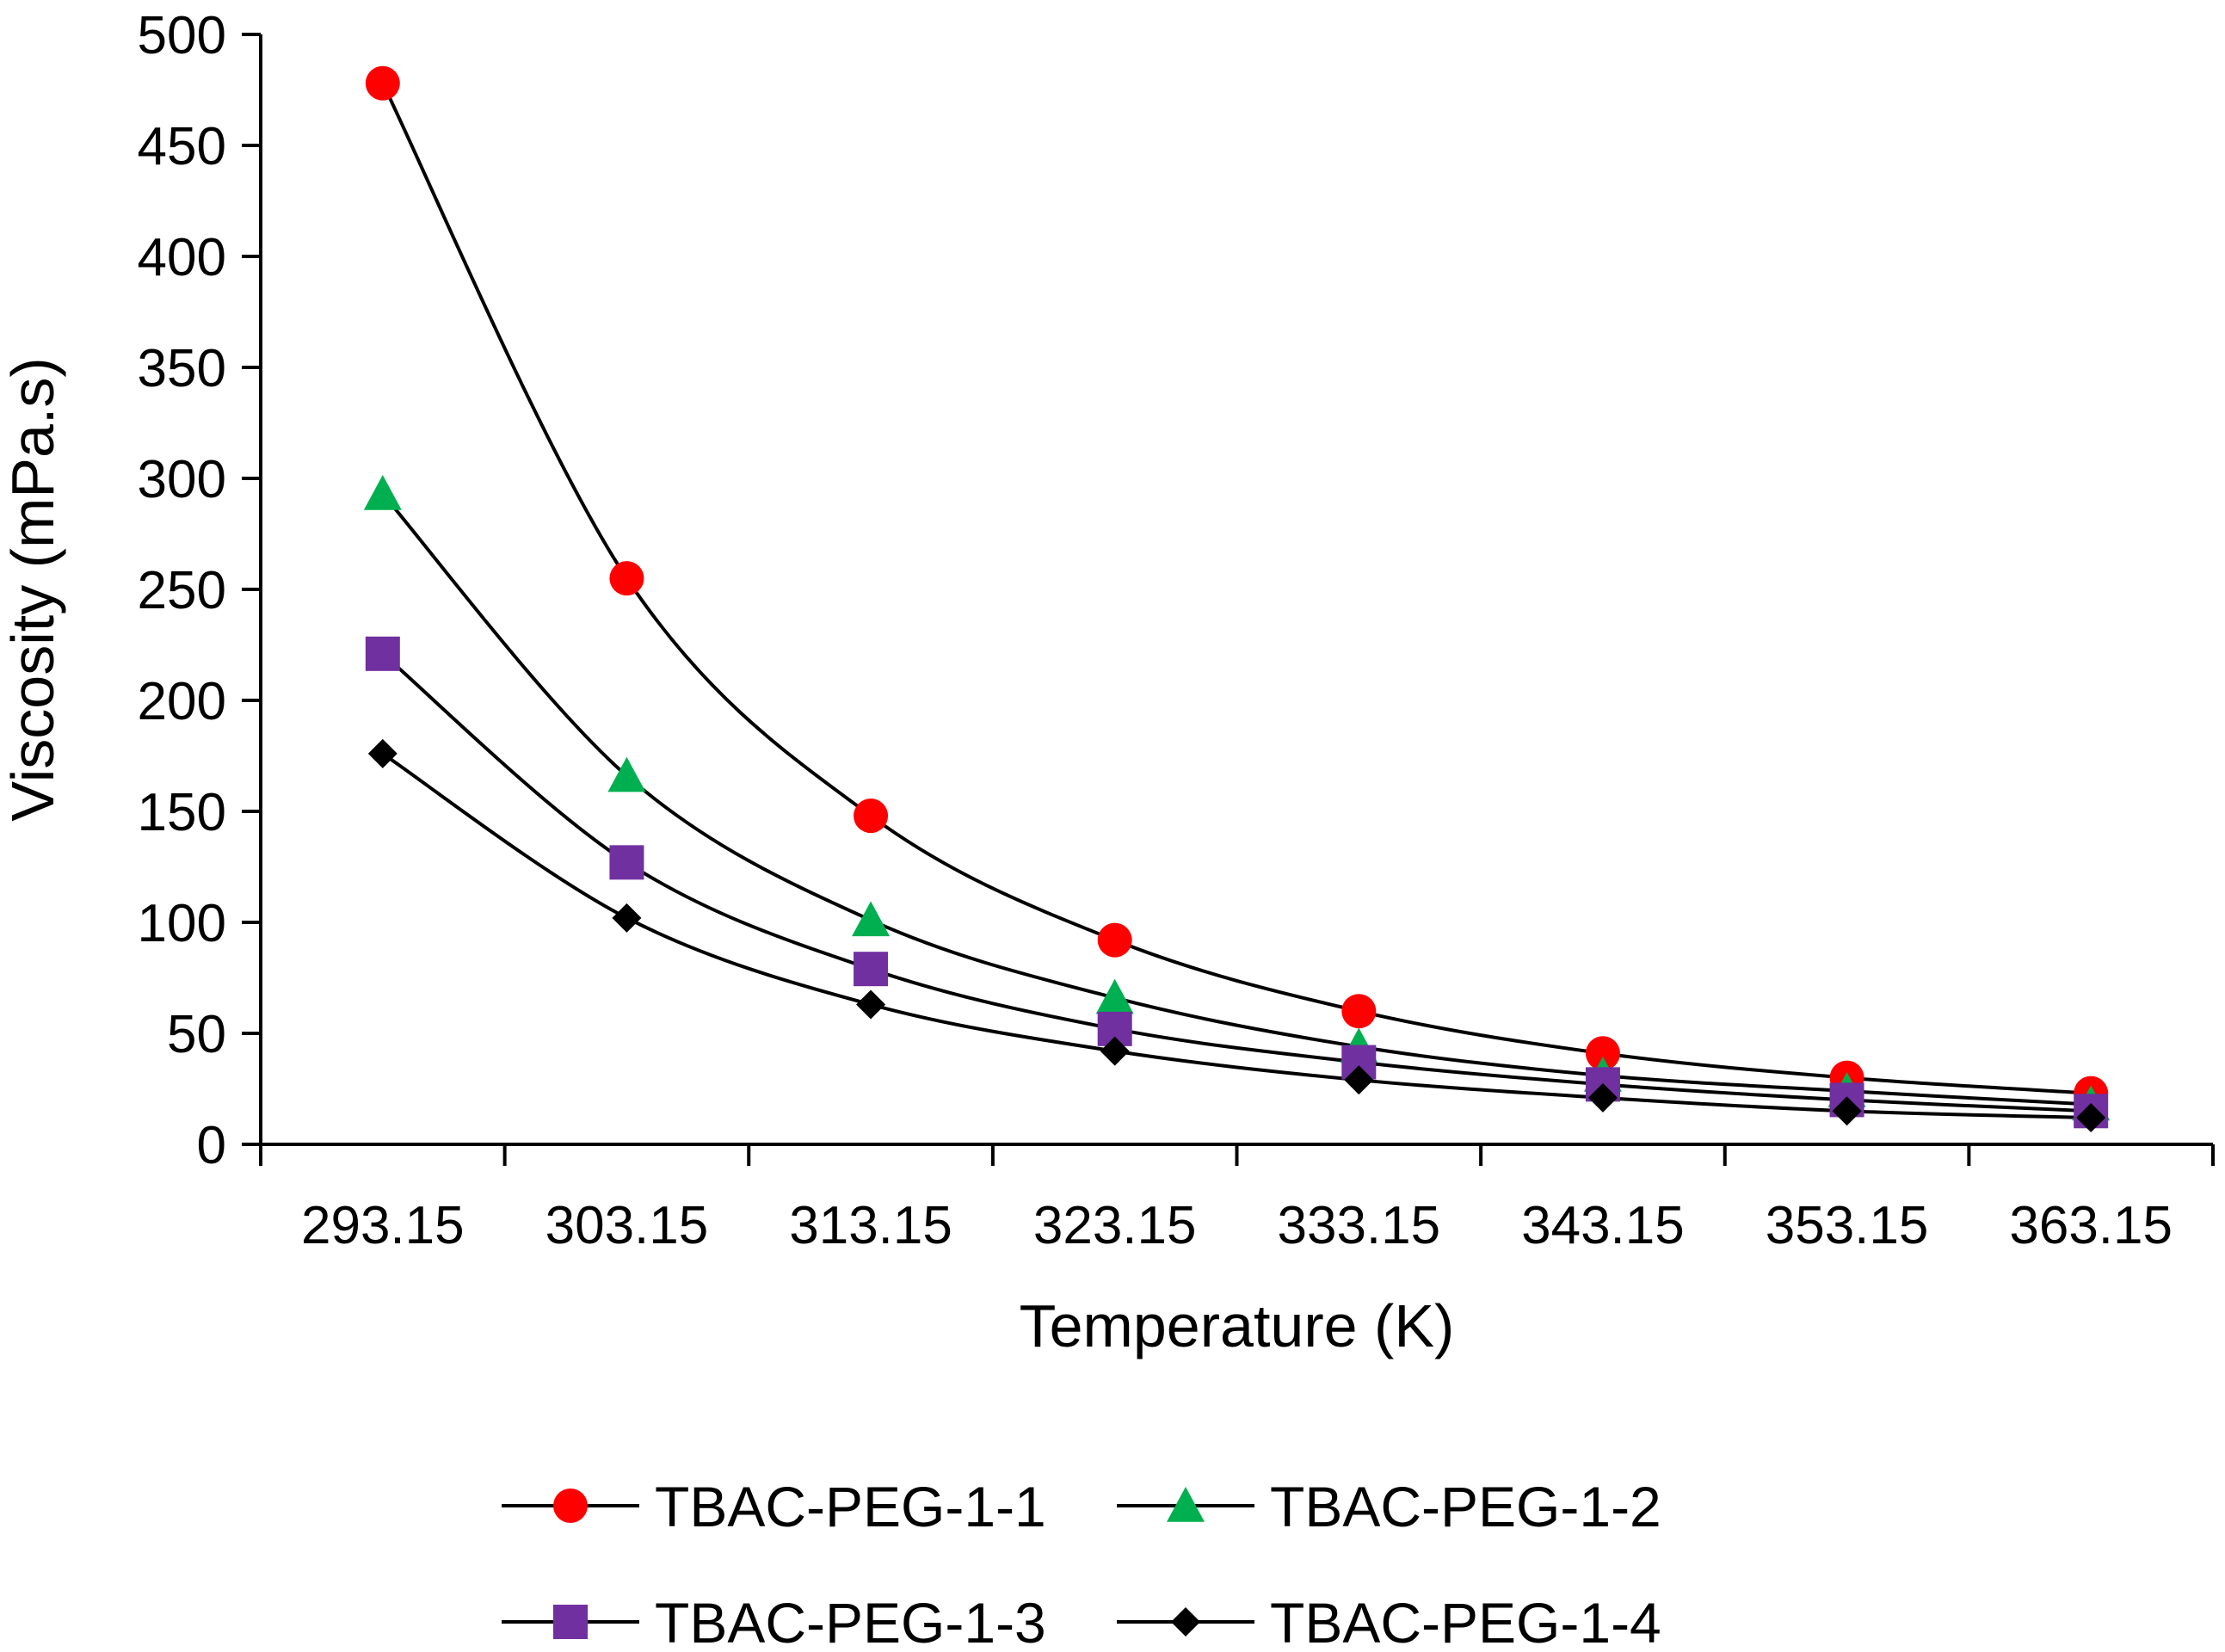 This screenshot has width=2225, height=1652. I want to click on legend-item: TBAC-PEG-1-4, so click(1389, 1621).